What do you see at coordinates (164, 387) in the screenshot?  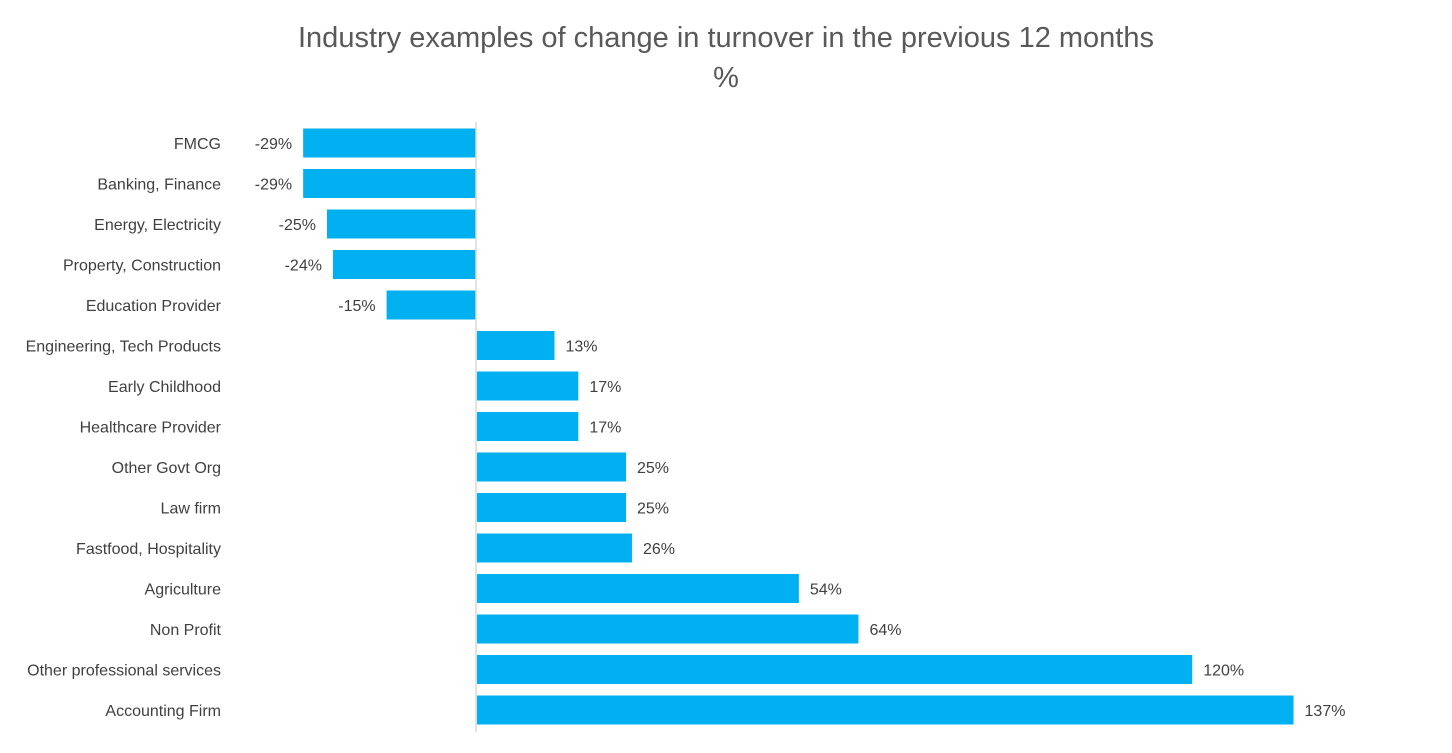 I see `category-label: Early Childhood` at bounding box center [164, 387].